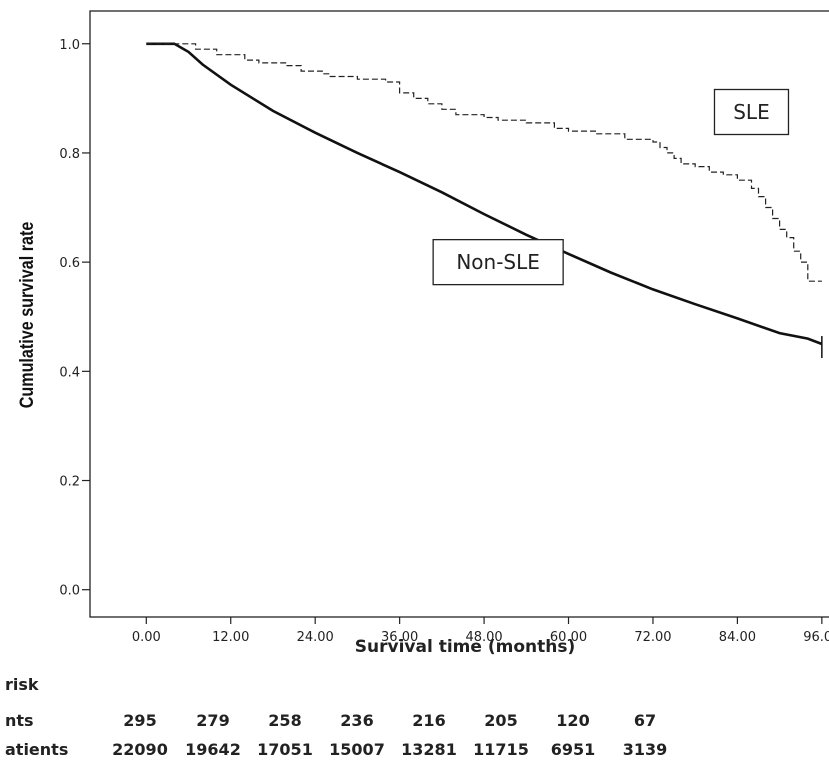 This screenshot has height=763, width=829. What do you see at coordinates (69, 263) in the screenshot?
I see `y-tick-label: 0.6` at bounding box center [69, 263].